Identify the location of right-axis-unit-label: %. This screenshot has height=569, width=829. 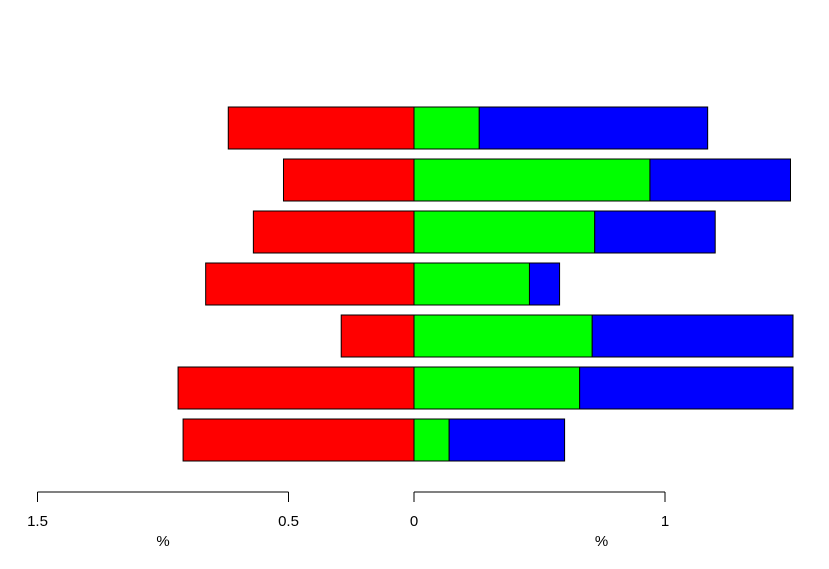
(601, 541).